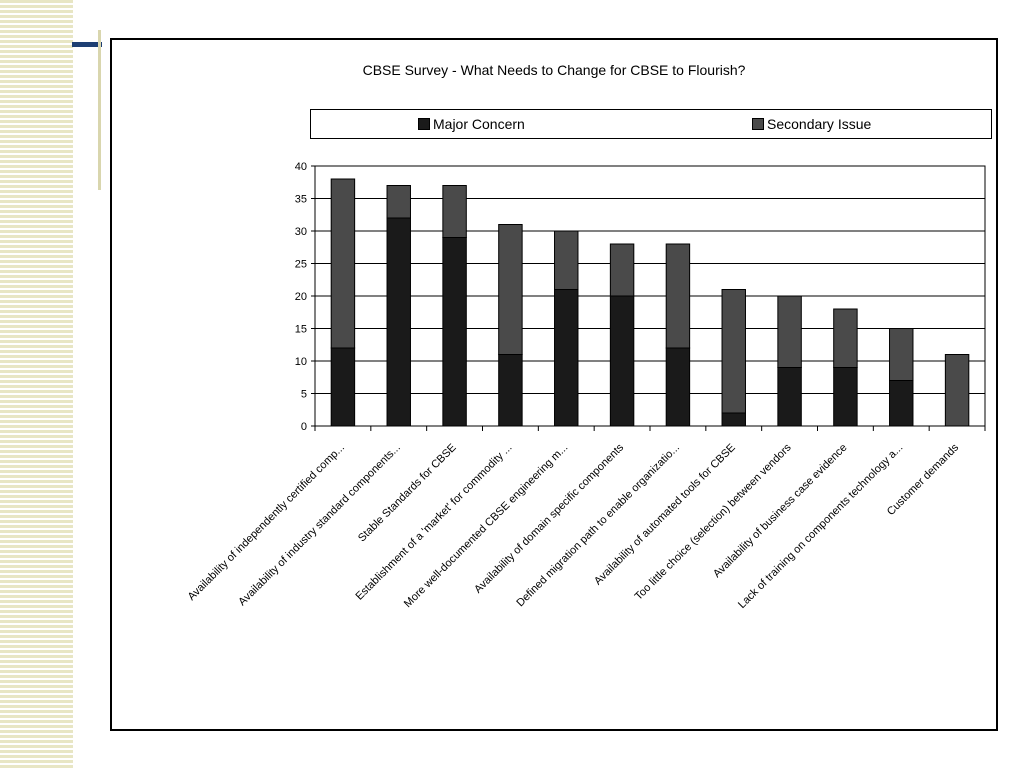 This screenshot has width=1024, height=768. I want to click on accent-line, so click(99, 110).